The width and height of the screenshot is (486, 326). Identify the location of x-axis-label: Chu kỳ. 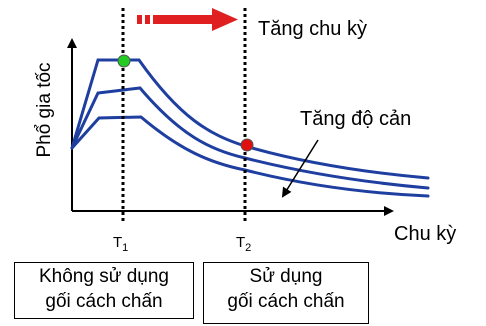
(425, 234).